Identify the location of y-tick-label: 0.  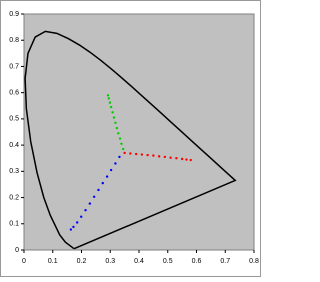
(17, 250).